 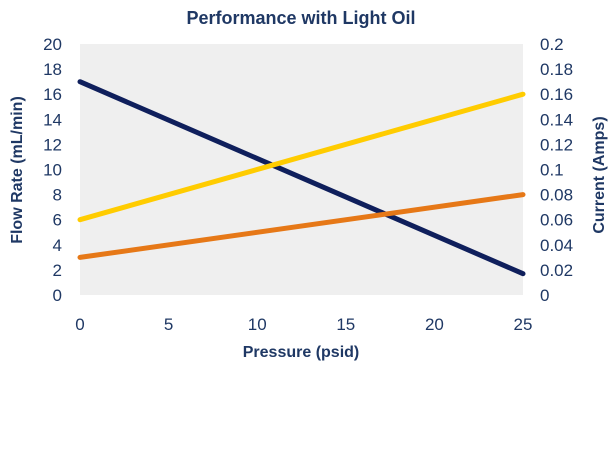 What do you see at coordinates (434, 324) in the screenshot?
I see `x-tick-label: 20` at bounding box center [434, 324].